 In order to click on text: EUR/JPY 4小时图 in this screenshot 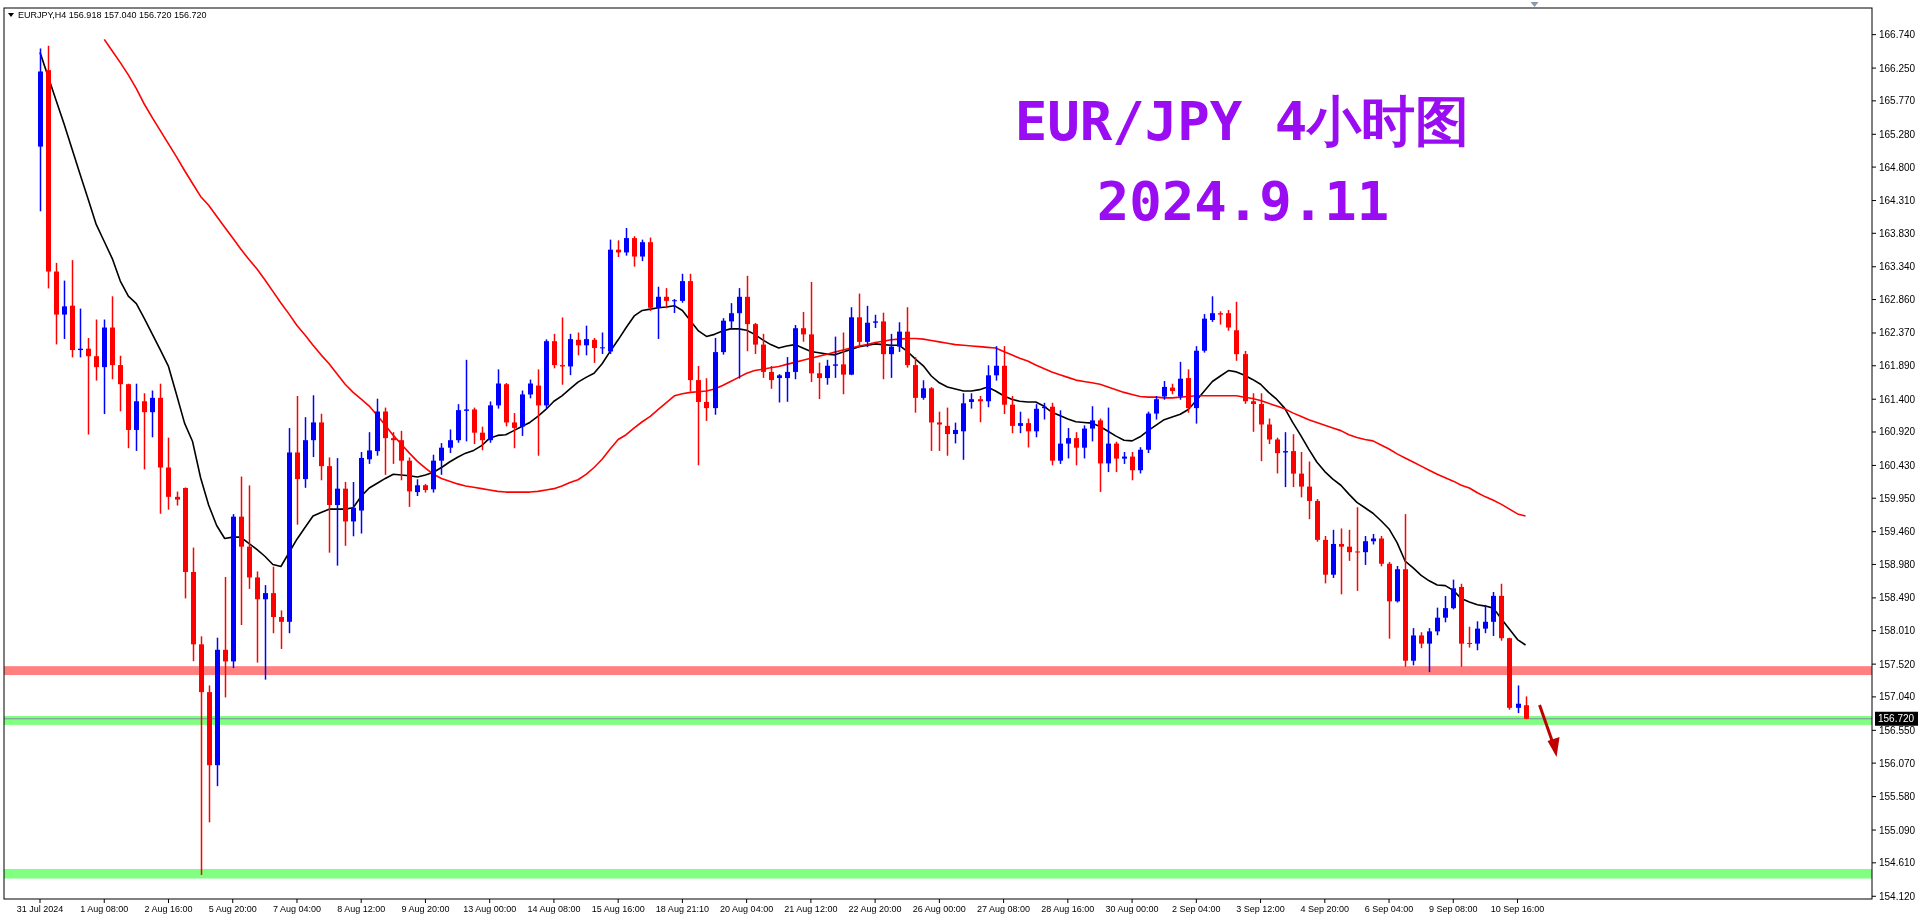, I will do `click(1242, 121)`.